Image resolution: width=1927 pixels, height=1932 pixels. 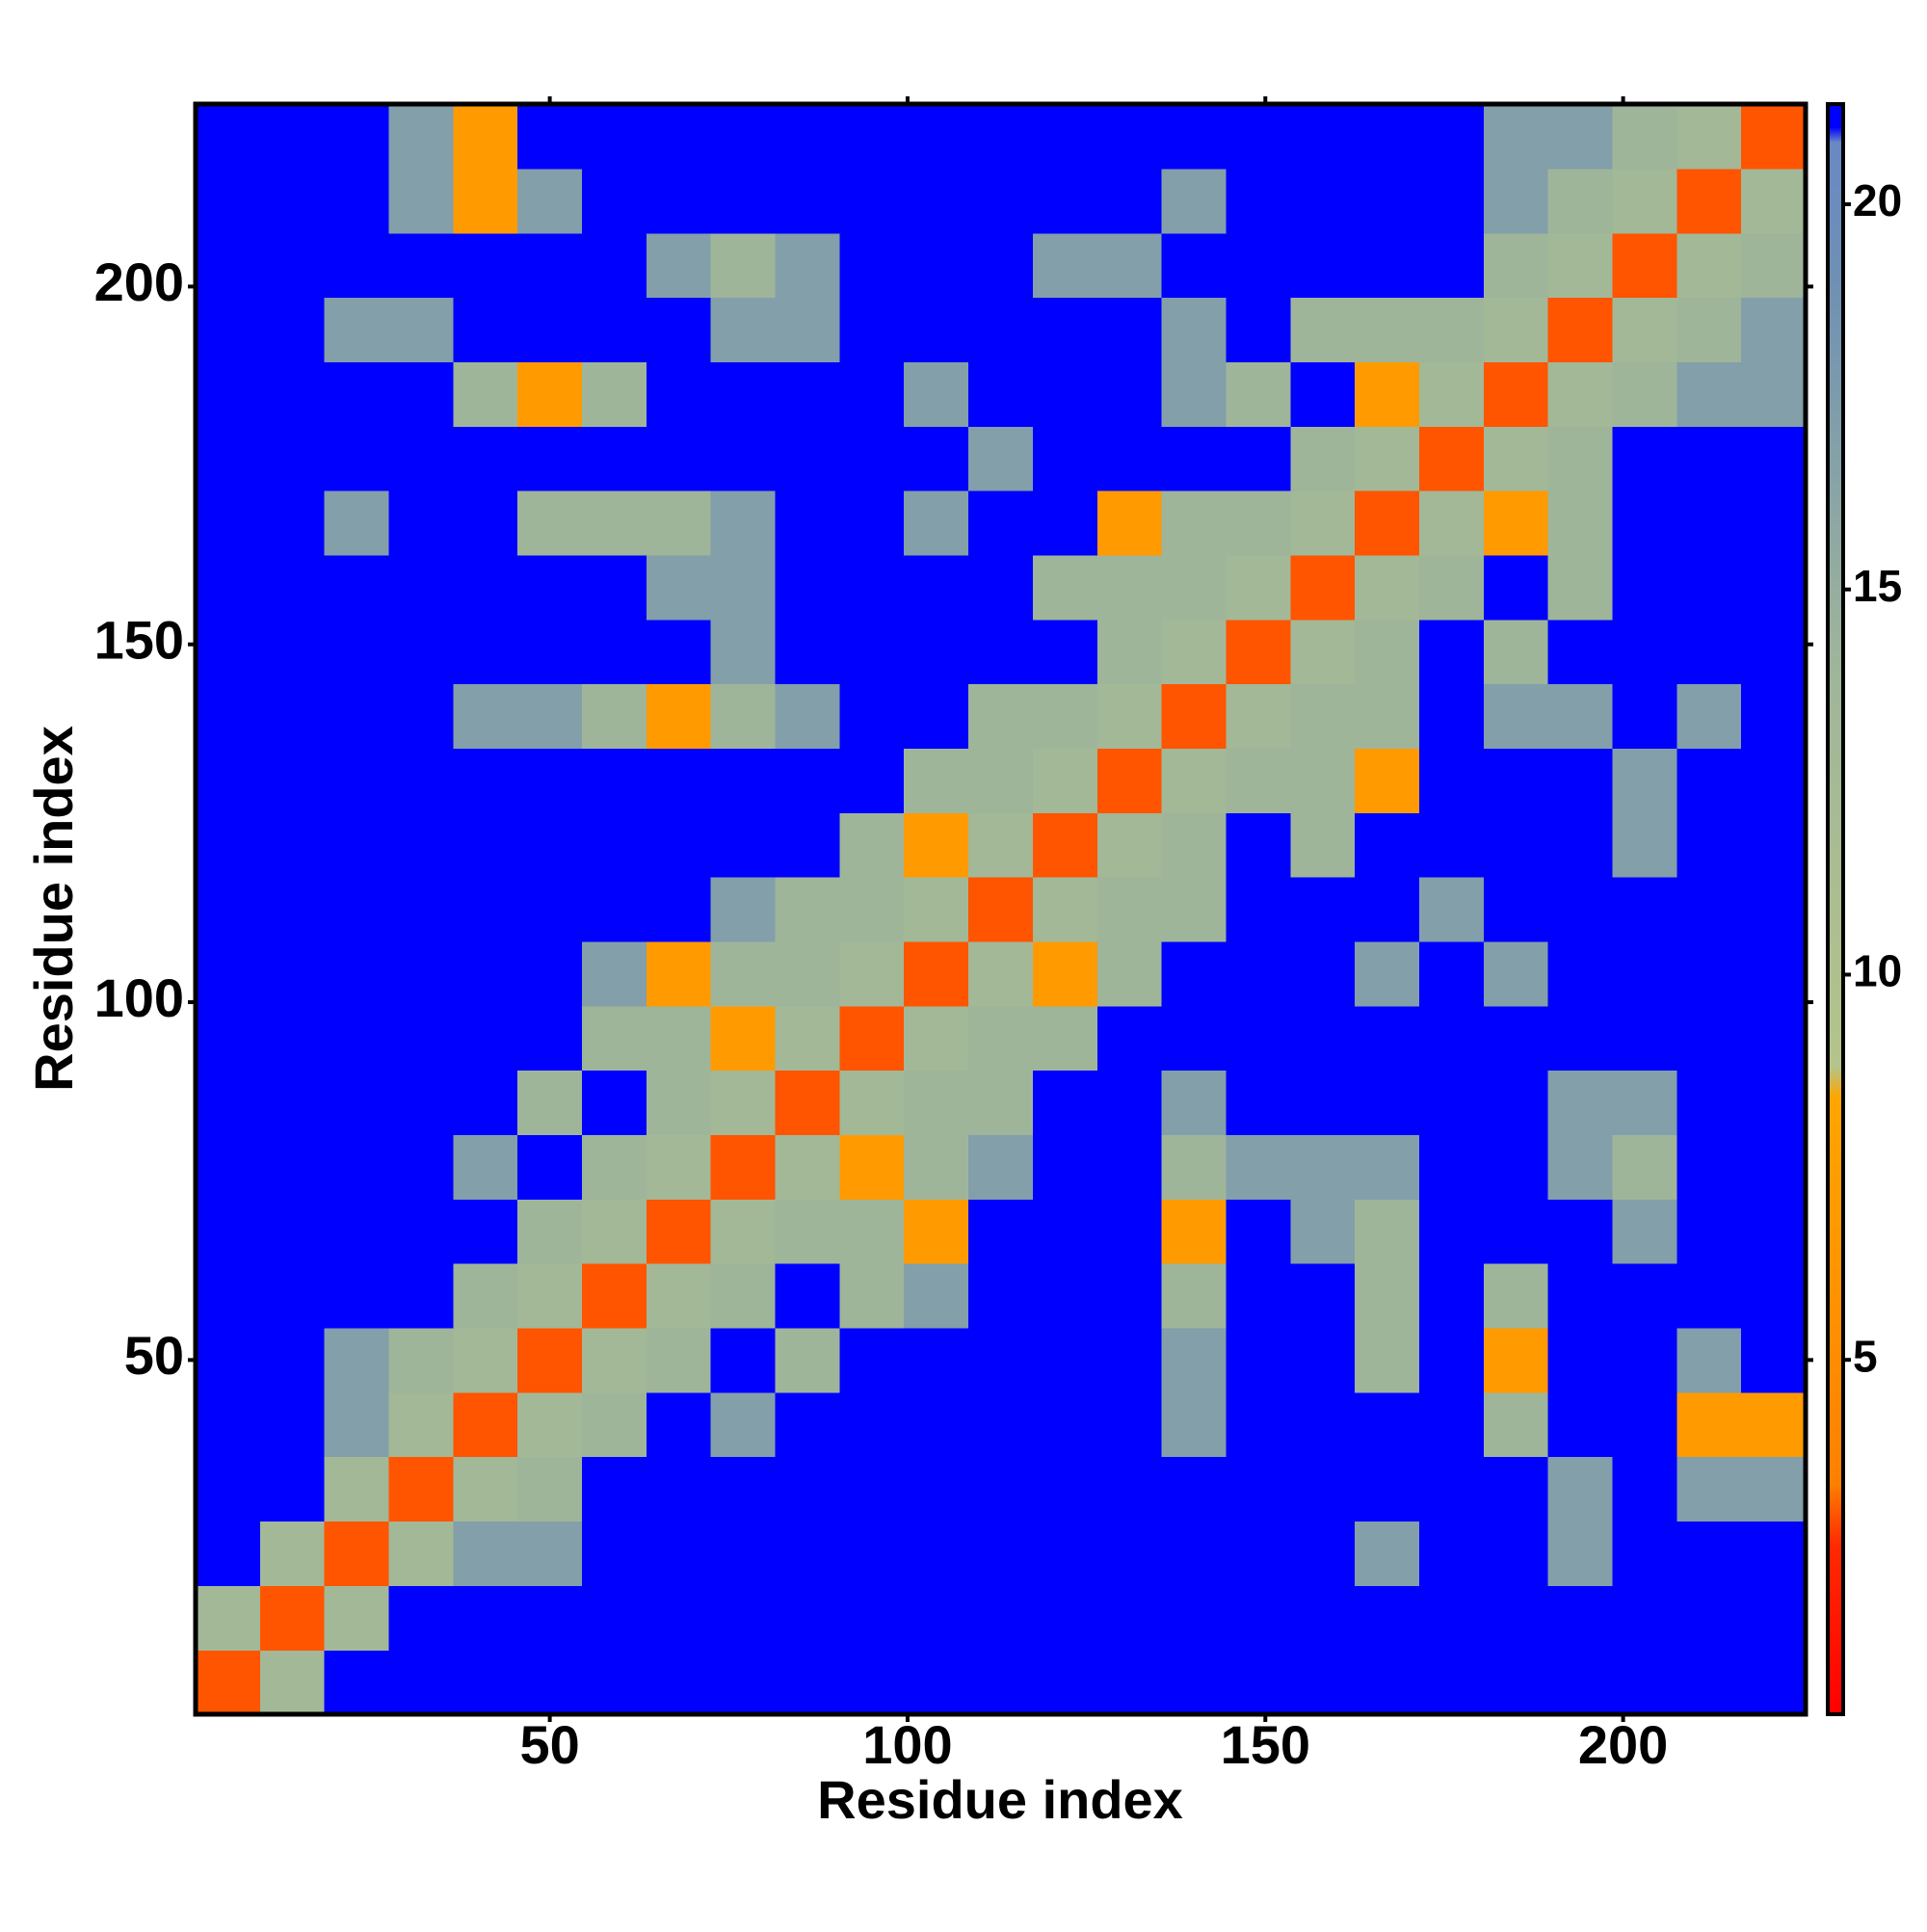 I want to click on colorbar-tick-label: 20, so click(x=1878, y=200).